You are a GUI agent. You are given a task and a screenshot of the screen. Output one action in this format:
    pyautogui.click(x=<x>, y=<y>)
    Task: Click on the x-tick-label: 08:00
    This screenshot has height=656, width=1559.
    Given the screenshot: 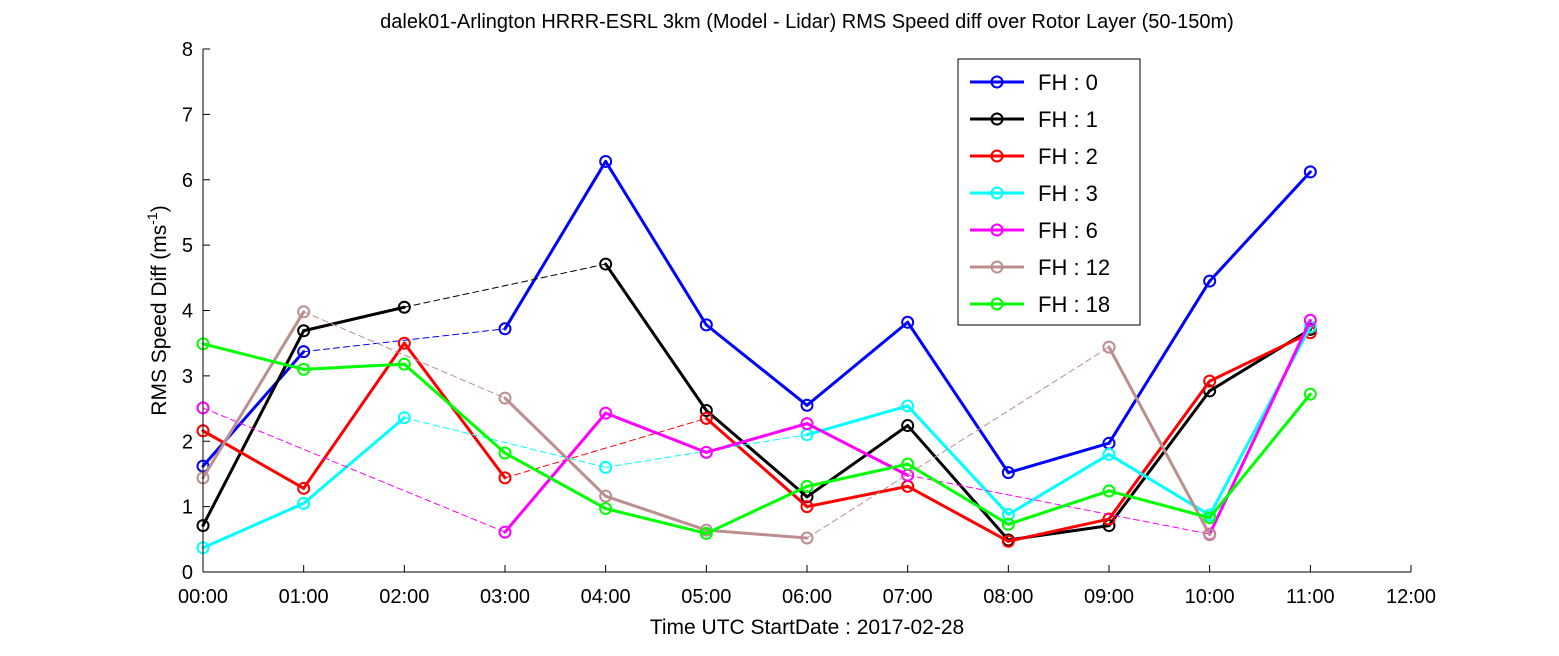 What is the action you would take?
    pyautogui.click(x=1008, y=597)
    